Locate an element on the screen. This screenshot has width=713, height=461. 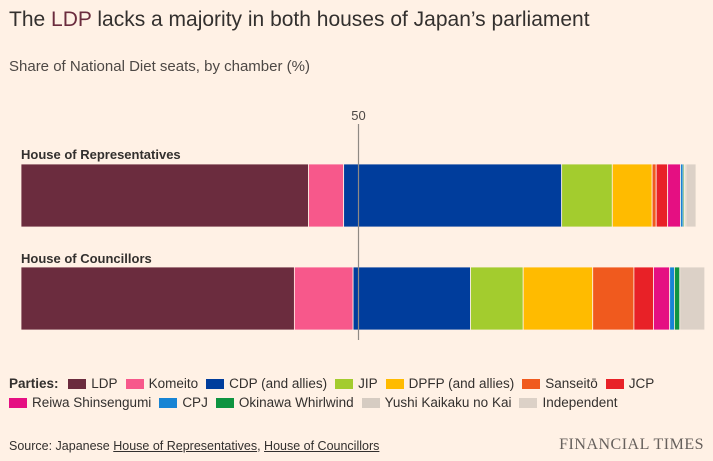
legend-label: DPFP (and allies) is located at coordinates (461, 383).